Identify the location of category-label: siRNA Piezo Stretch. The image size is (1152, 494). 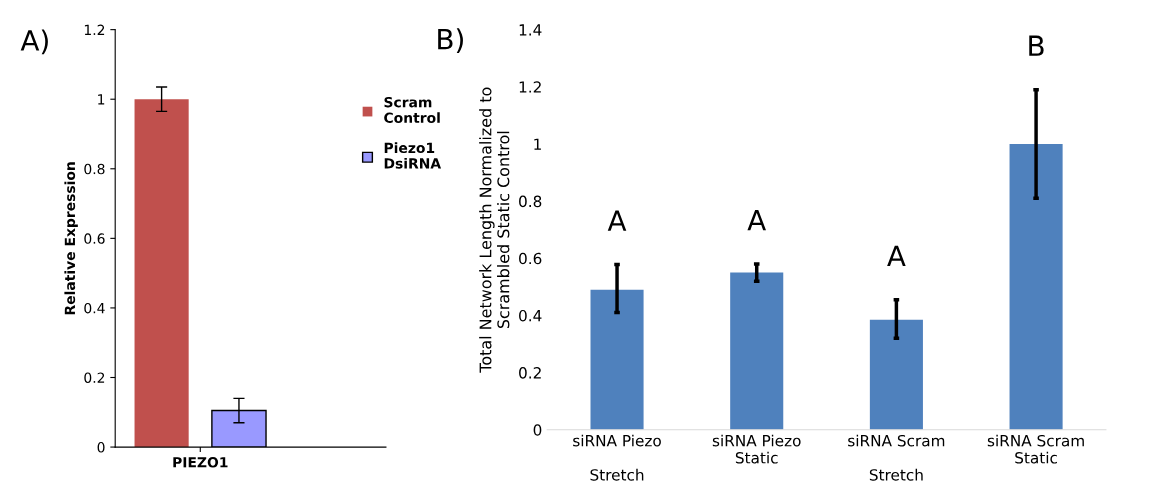
(617, 457).